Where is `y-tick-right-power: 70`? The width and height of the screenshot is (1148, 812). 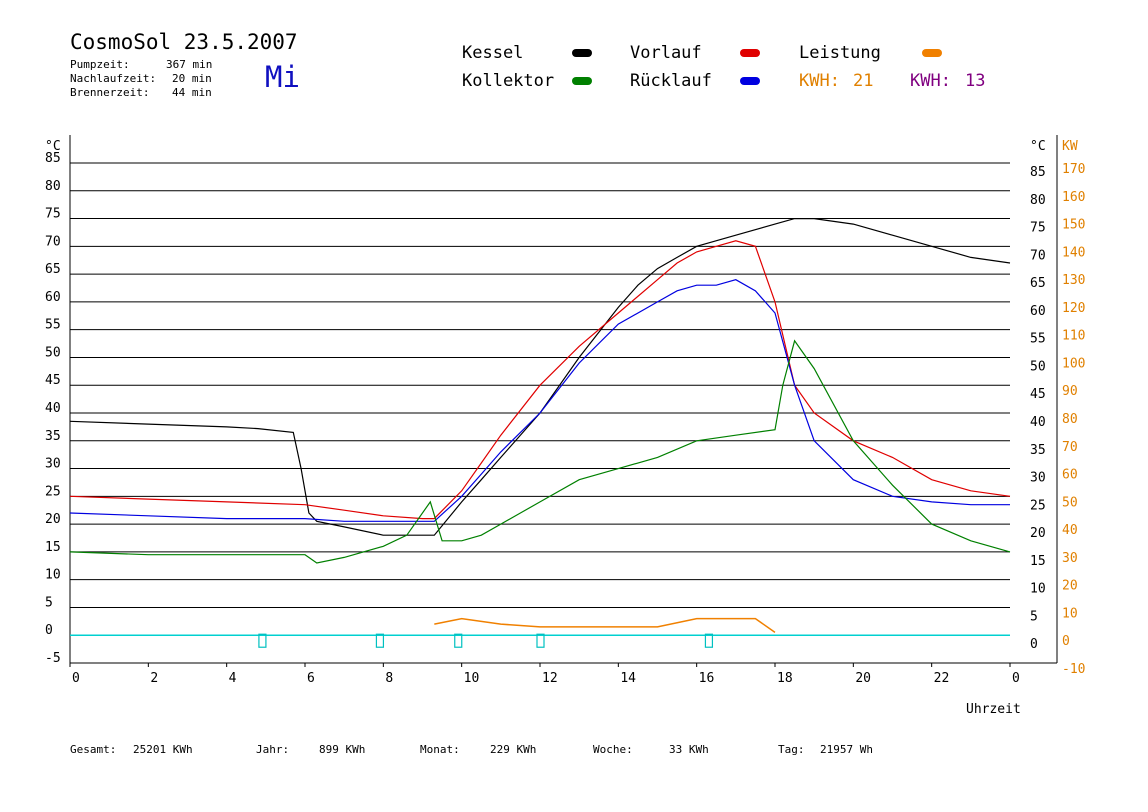 y-tick-right-power: 70 is located at coordinates (1070, 447).